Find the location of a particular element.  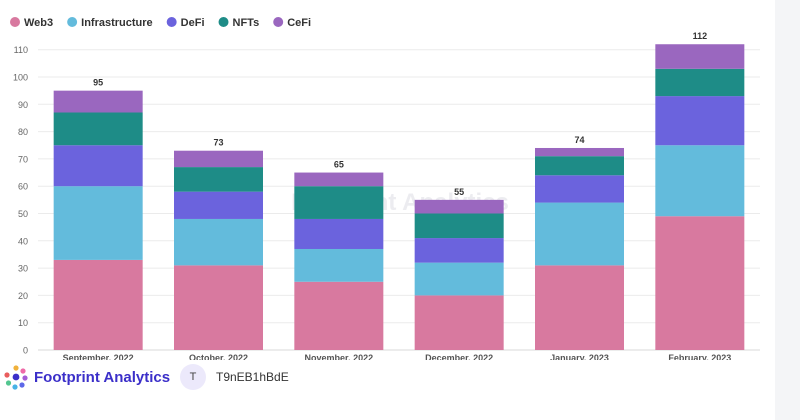

legend-label-nfts: NFTs is located at coordinates (246, 23).